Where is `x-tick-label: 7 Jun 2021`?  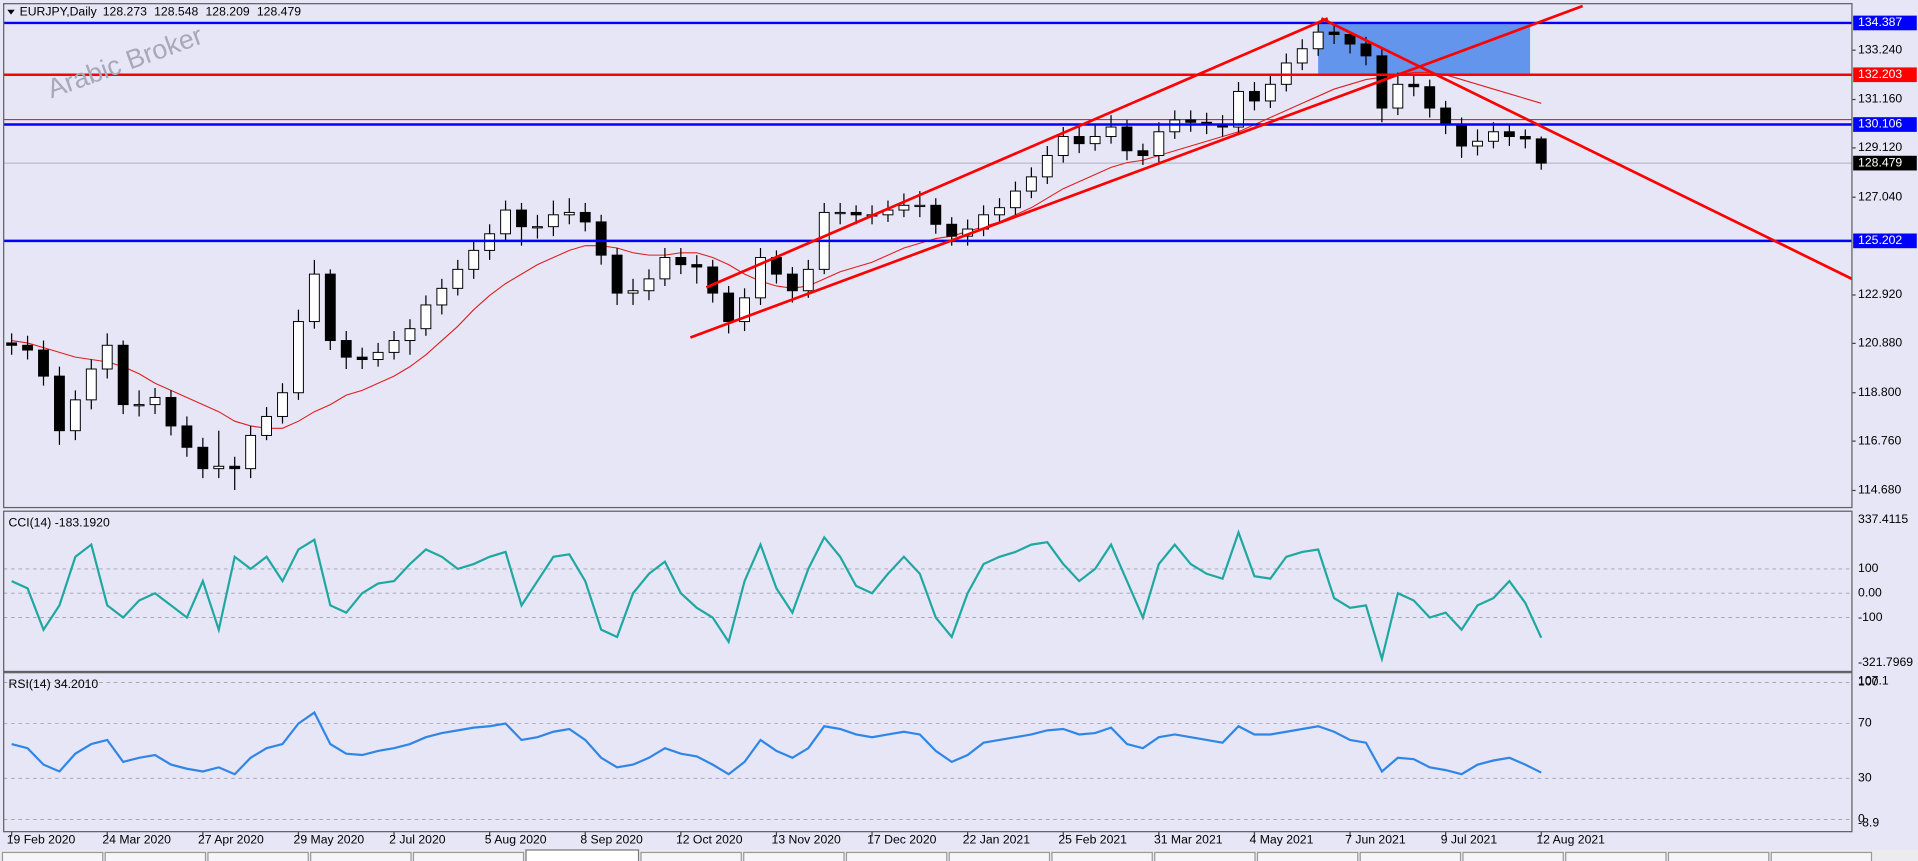
x-tick-label: 7 Jun 2021 is located at coordinates (1375, 839).